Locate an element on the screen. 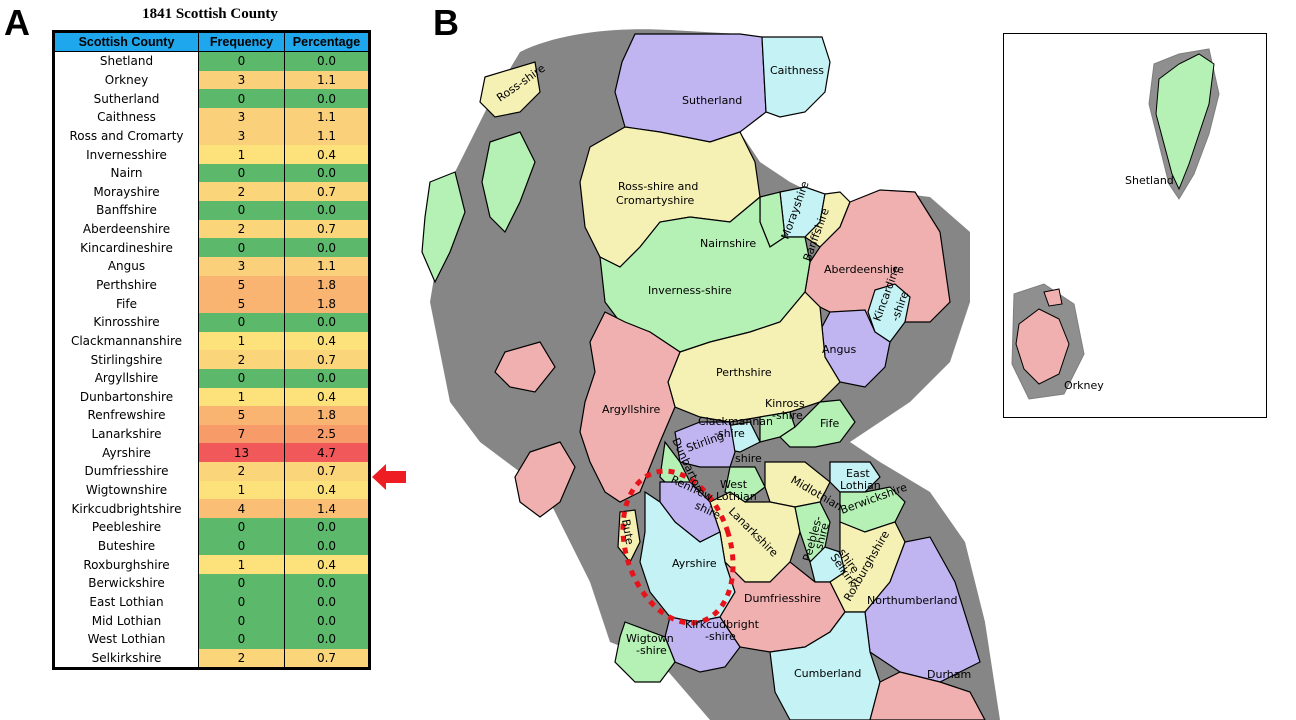 Image resolution: width=1296 pixels, height=720 pixels. county-name-cell: Kinrosshire is located at coordinates (126, 322).